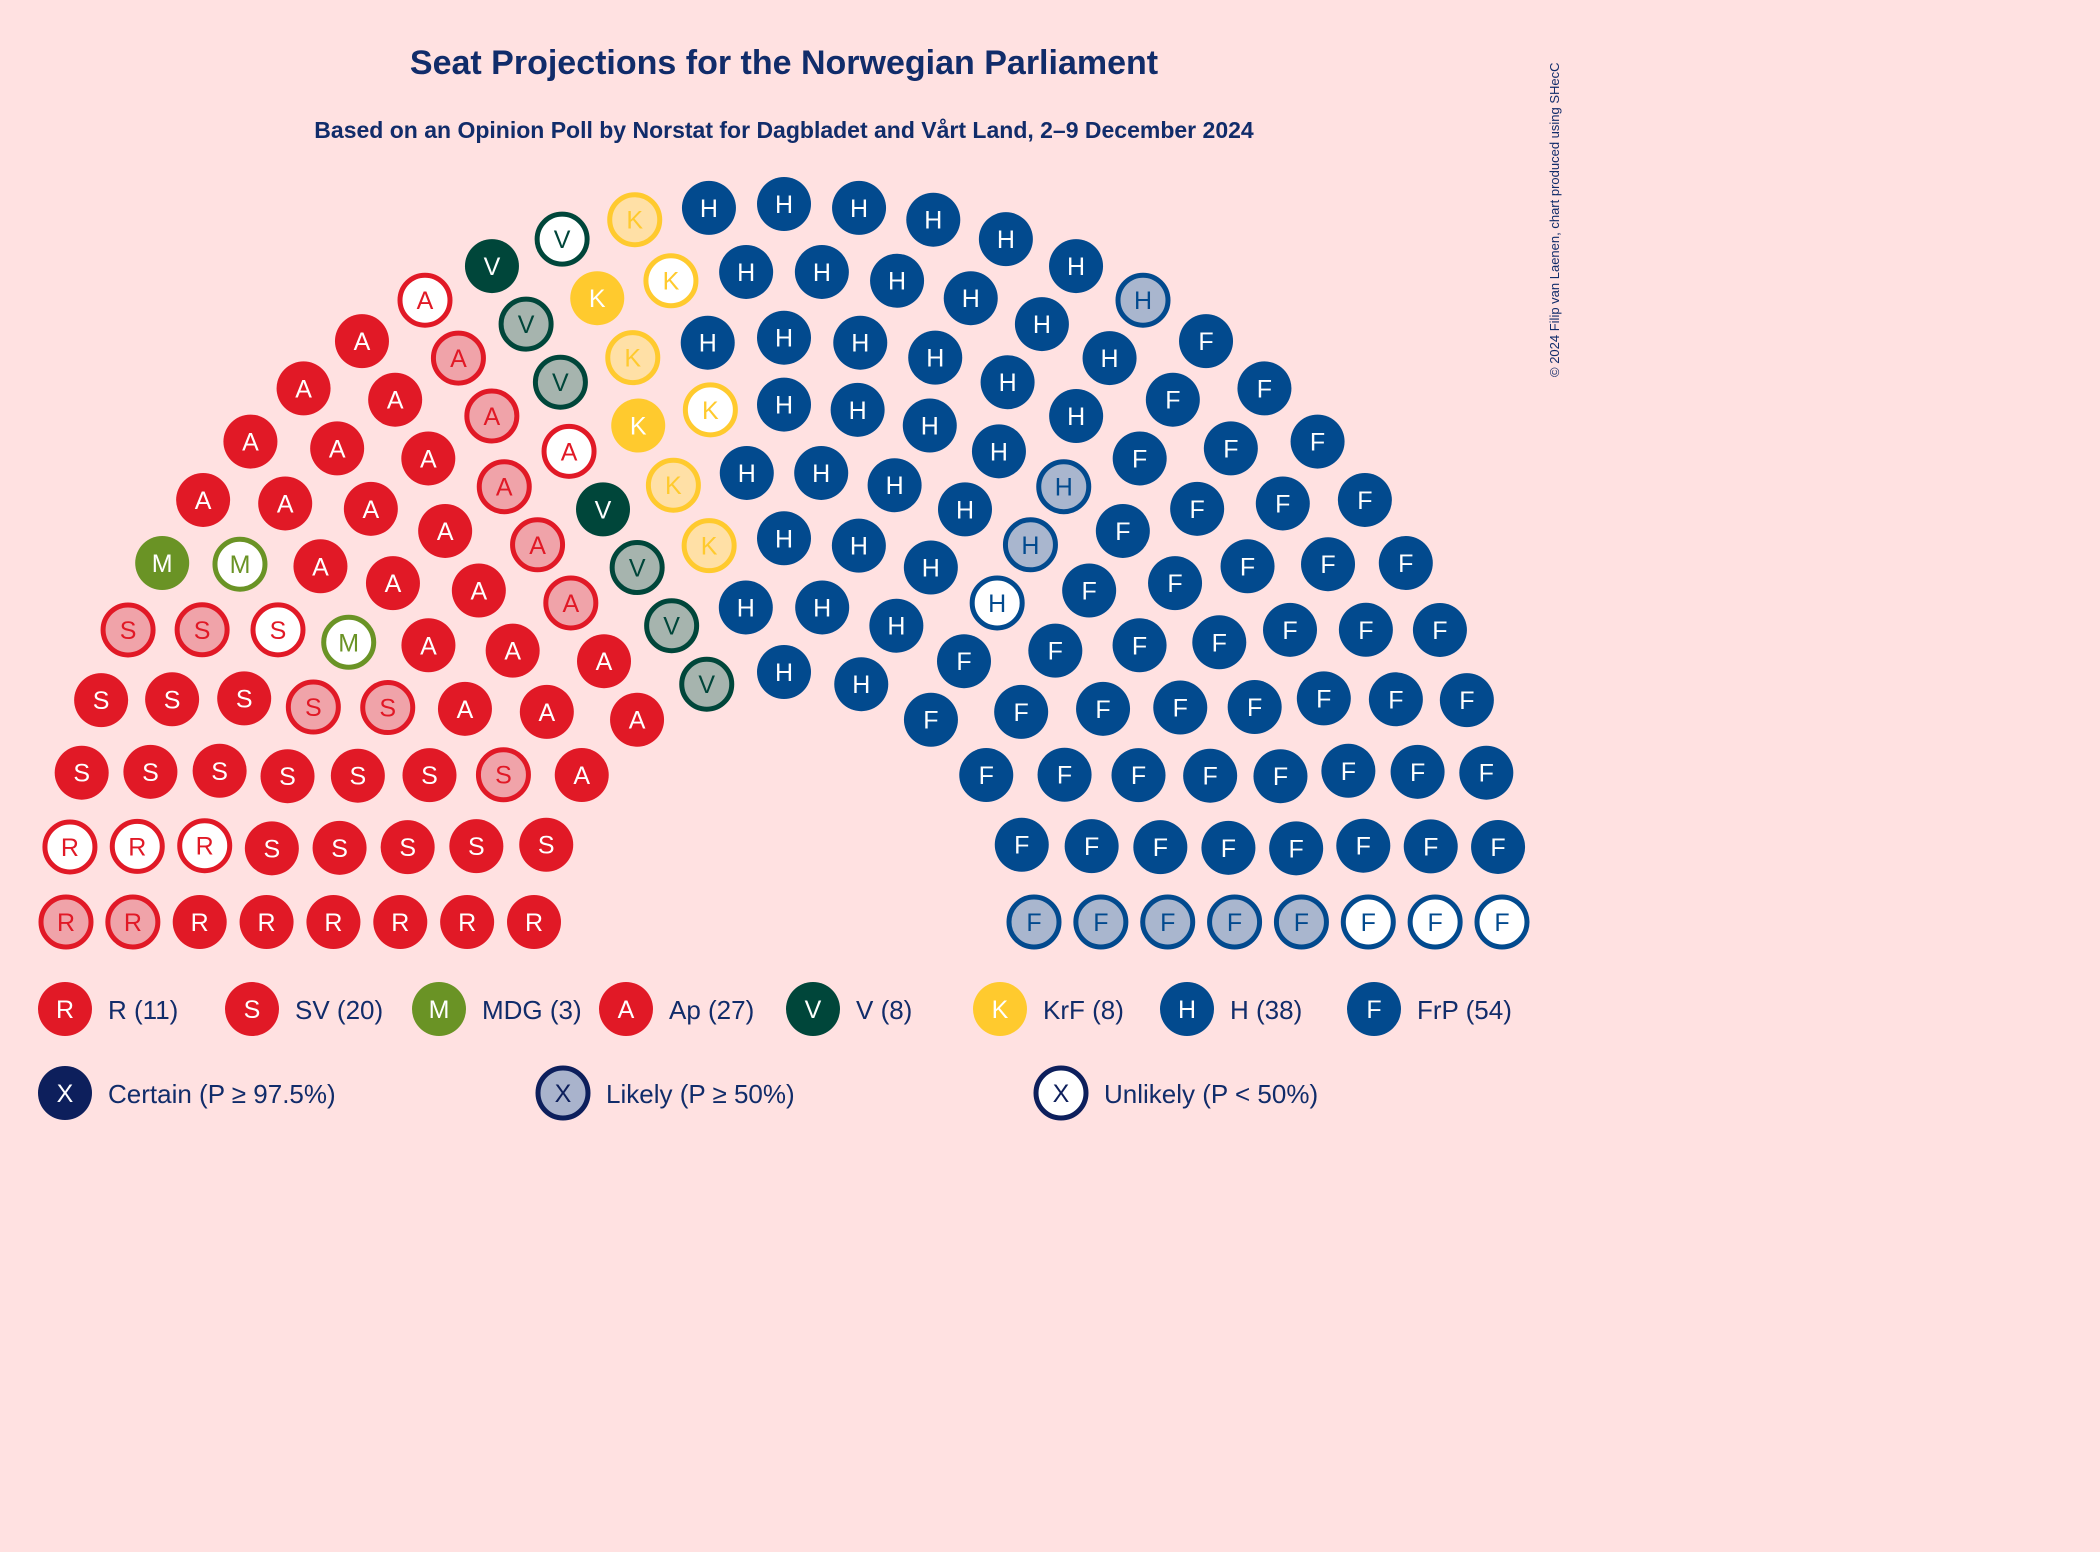 This screenshot has height=1552, width=2100. Describe the element at coordinates (150, 771) in the screenshot. I see `seat-s-5-circle` at that location.